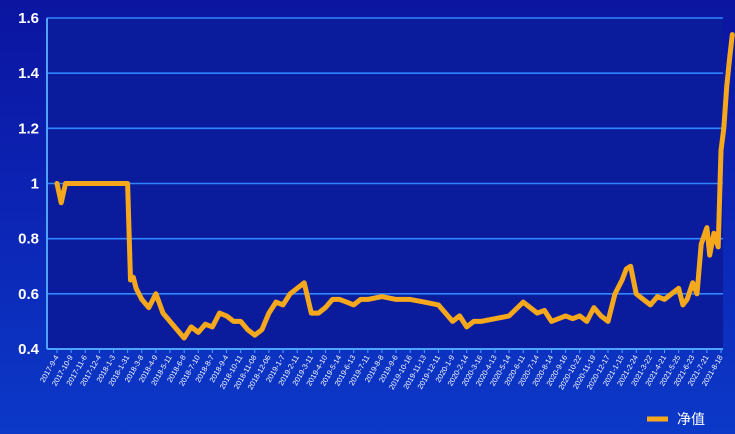  I want to click on y-tick-label: 0.8, so click(28, 239).